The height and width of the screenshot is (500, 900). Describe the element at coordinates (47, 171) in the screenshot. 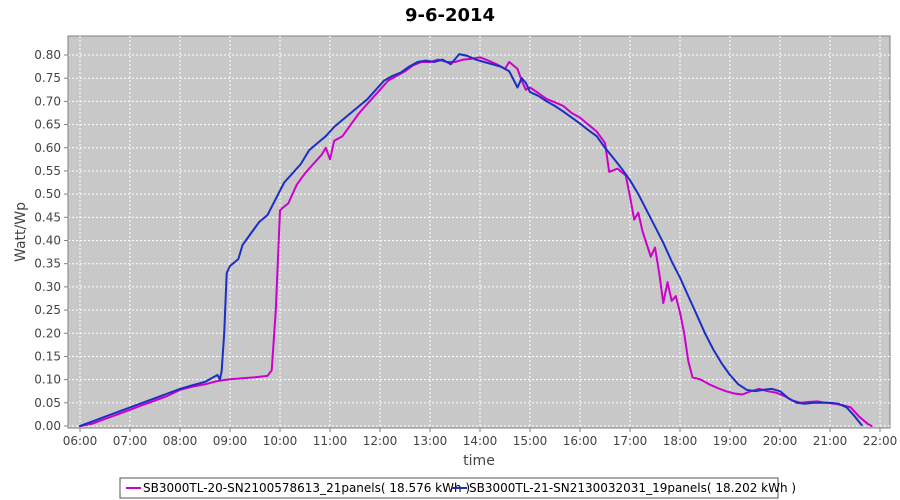

I see `y-tick-label: 0.55` at that location.